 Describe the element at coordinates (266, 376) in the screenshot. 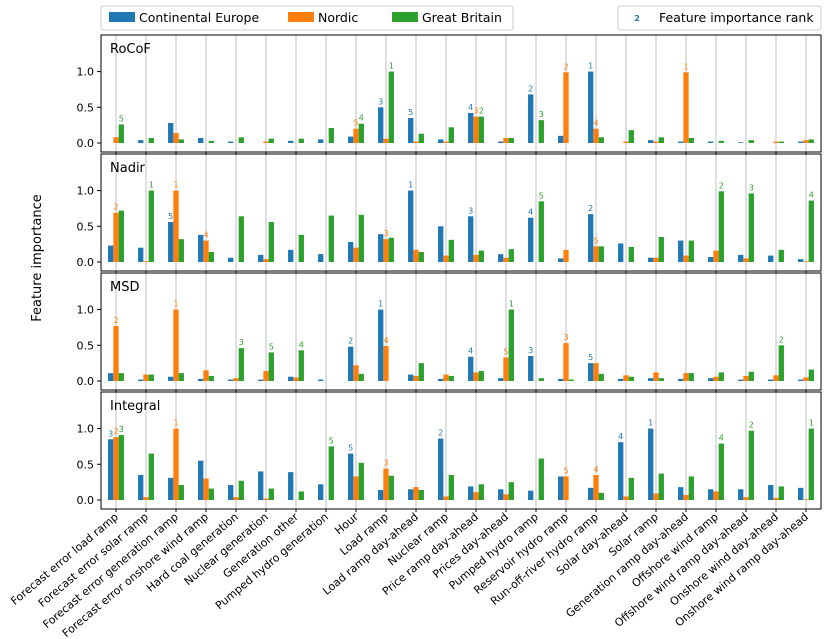

I see `bar-msd-nordic-nuclear-generation` at that location.